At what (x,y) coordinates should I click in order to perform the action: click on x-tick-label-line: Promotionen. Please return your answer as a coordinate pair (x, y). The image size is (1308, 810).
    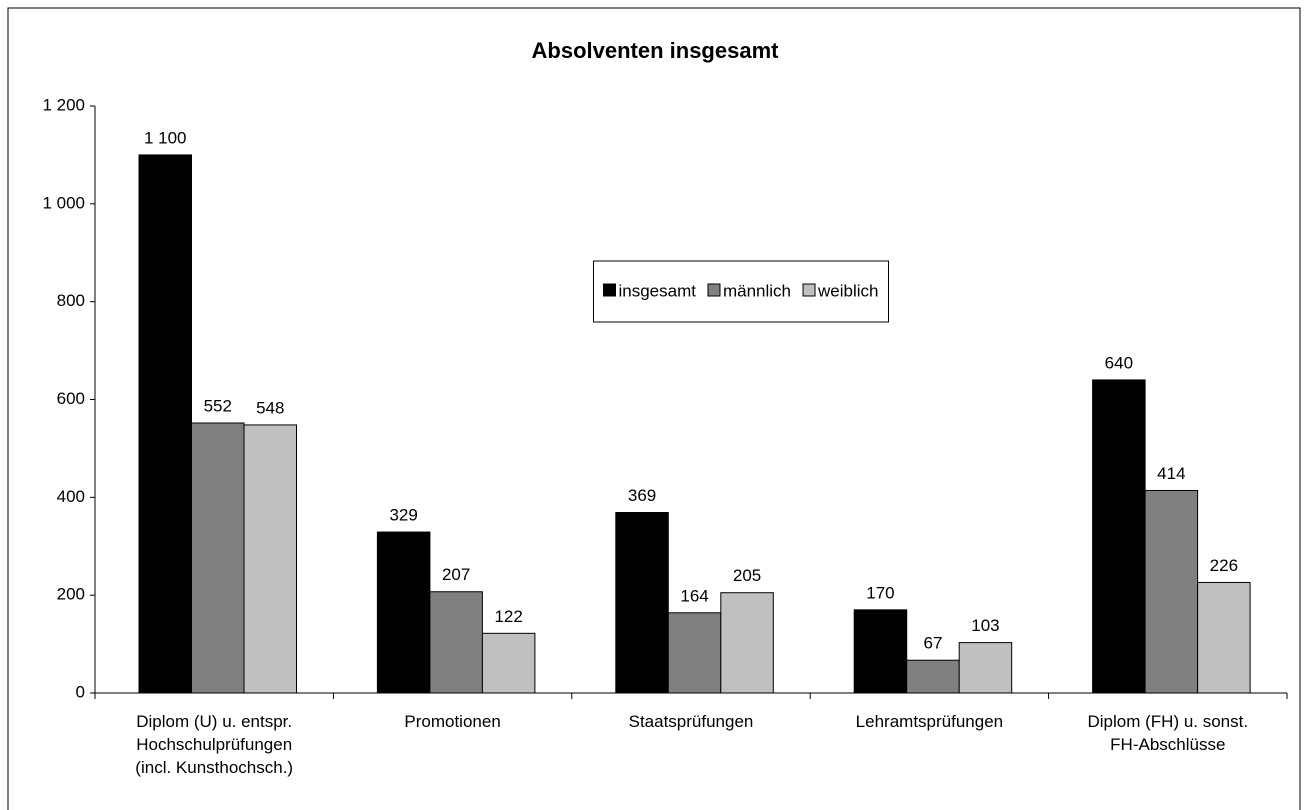
    Looking at the image, I should click on (452, 721).